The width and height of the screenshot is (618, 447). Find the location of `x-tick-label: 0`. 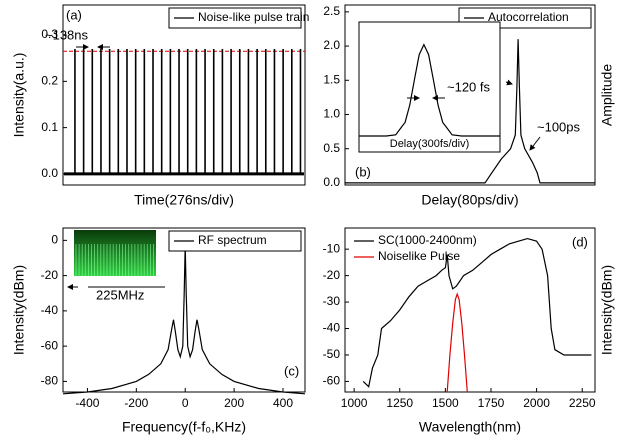

x-tick-label: 0 is located at coordinates (185, 403).